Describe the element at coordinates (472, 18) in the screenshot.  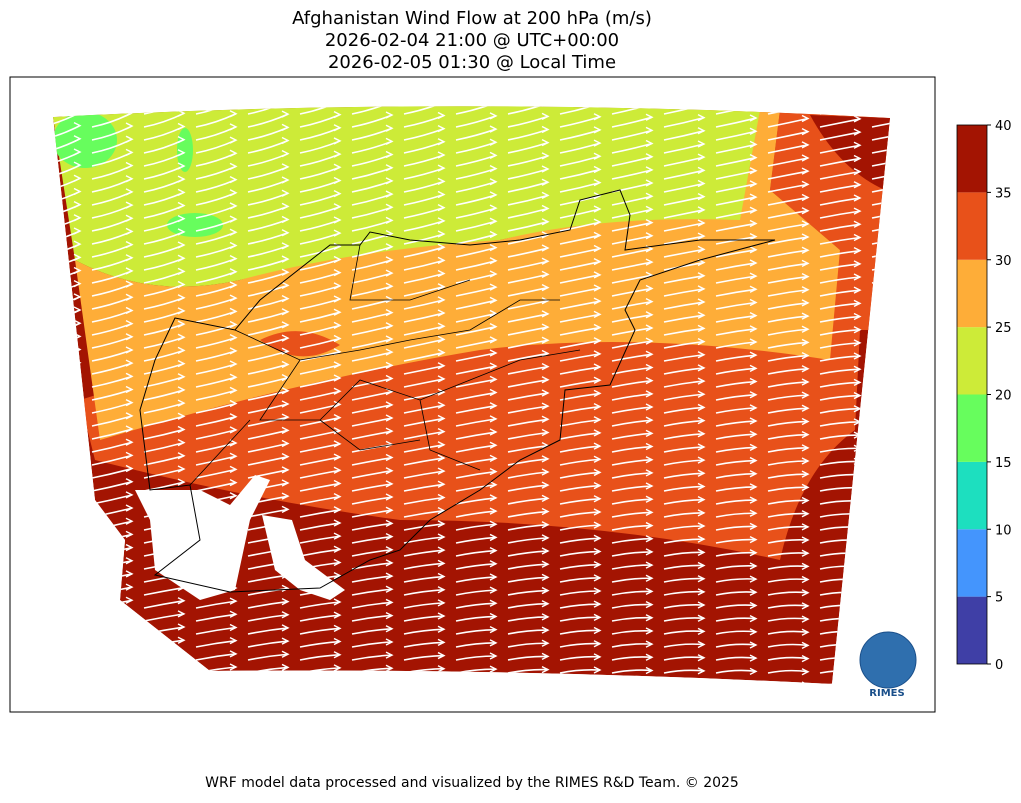
I see `title: Afghanistan Wind Flow at 200 hPa (m/s)` at that location.